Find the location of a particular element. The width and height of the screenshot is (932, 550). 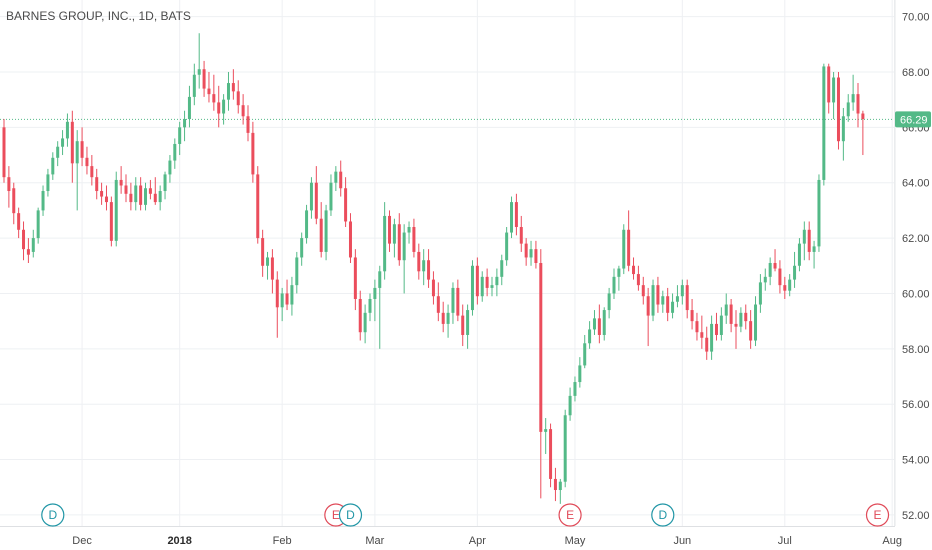

x-tick-label: Aug is located at coordinates (892, 541).